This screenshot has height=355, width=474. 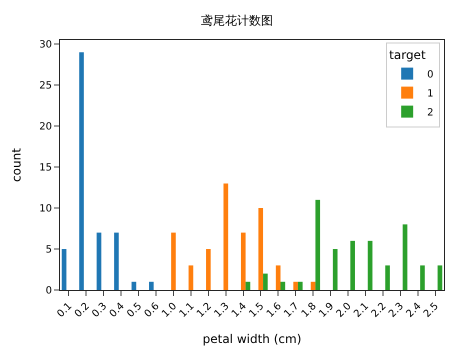 What do you see at coordinates (379, 310) in the screenshot?
I see `x-tick-label: 2.2` at bounding box center [379, 310].